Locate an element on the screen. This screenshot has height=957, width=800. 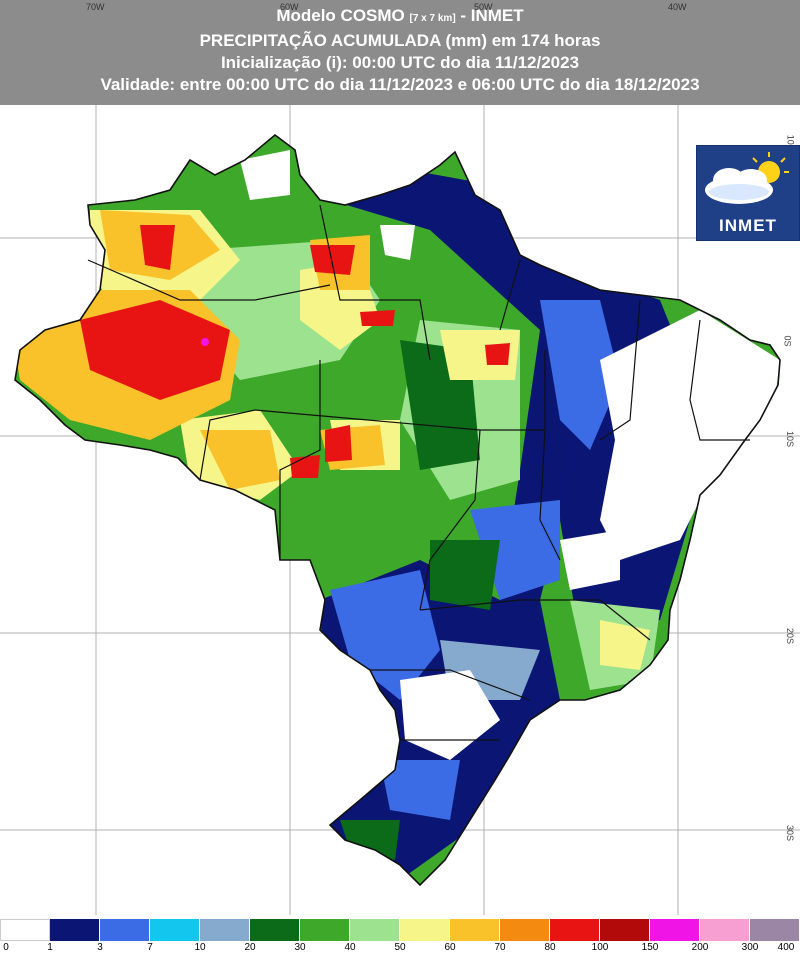
inmet-logo: INMET is located at coordinates (748, 193).